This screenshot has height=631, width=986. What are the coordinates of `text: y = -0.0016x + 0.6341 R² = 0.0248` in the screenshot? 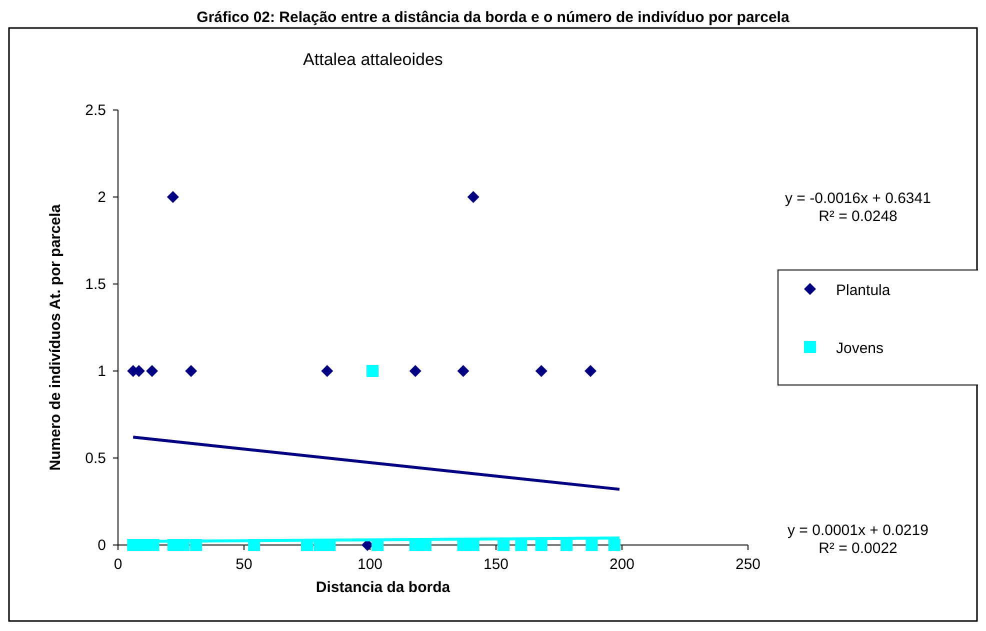 It's located at (858, 207).